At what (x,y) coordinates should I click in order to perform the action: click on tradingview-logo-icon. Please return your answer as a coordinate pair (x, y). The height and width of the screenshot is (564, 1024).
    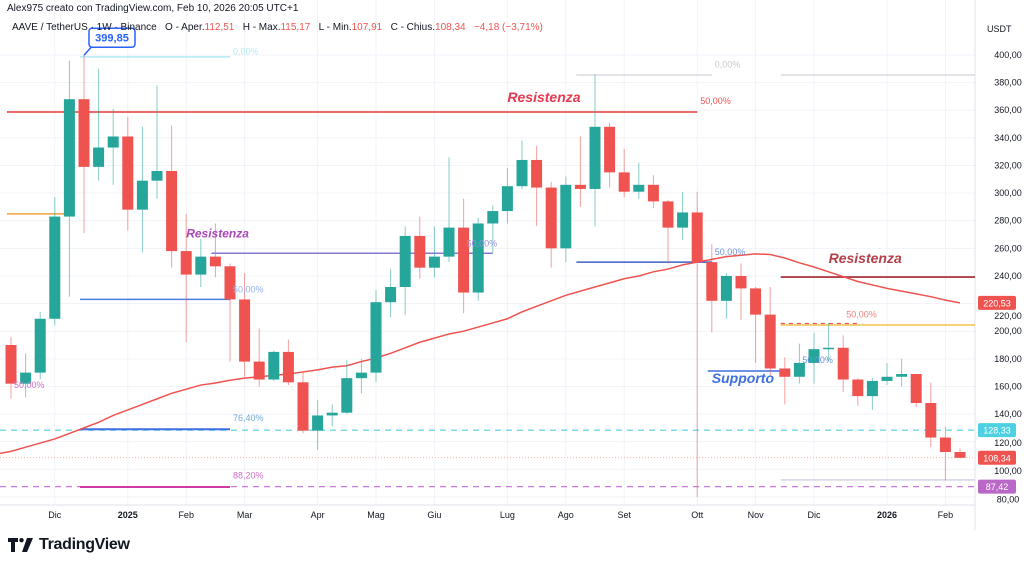
    Looking at the image, I should click on (20, 545).